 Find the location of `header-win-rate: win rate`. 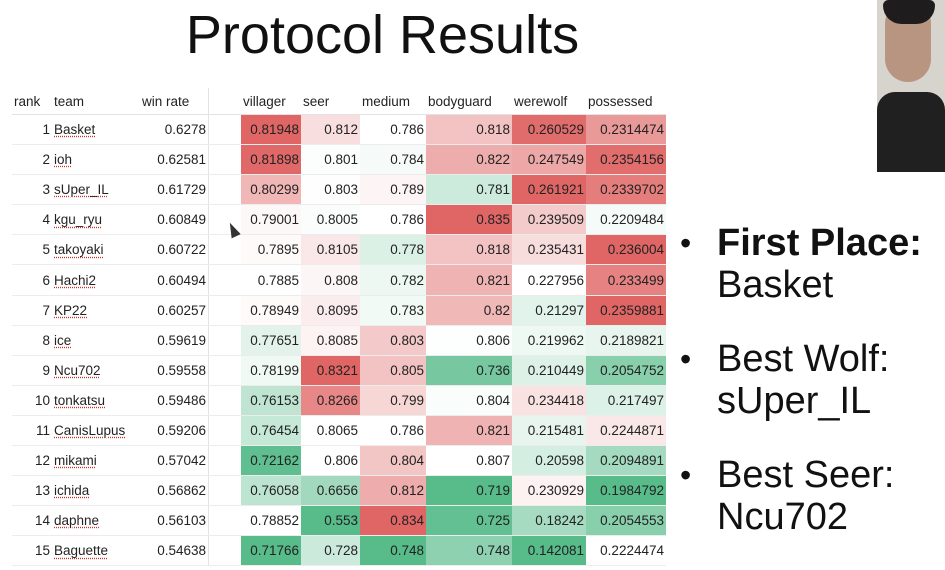

header-win-rate: win rate is located at coordinates (174, 101).